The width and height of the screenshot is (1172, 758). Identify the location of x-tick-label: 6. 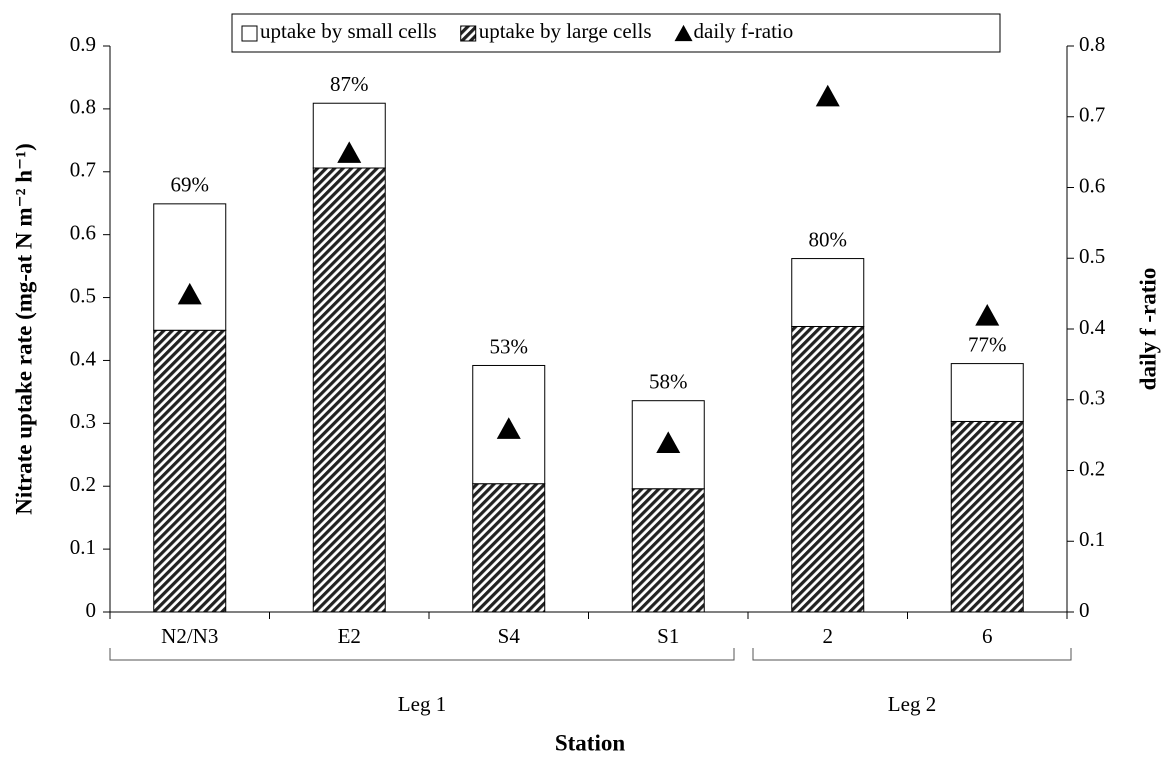
(987, 636).